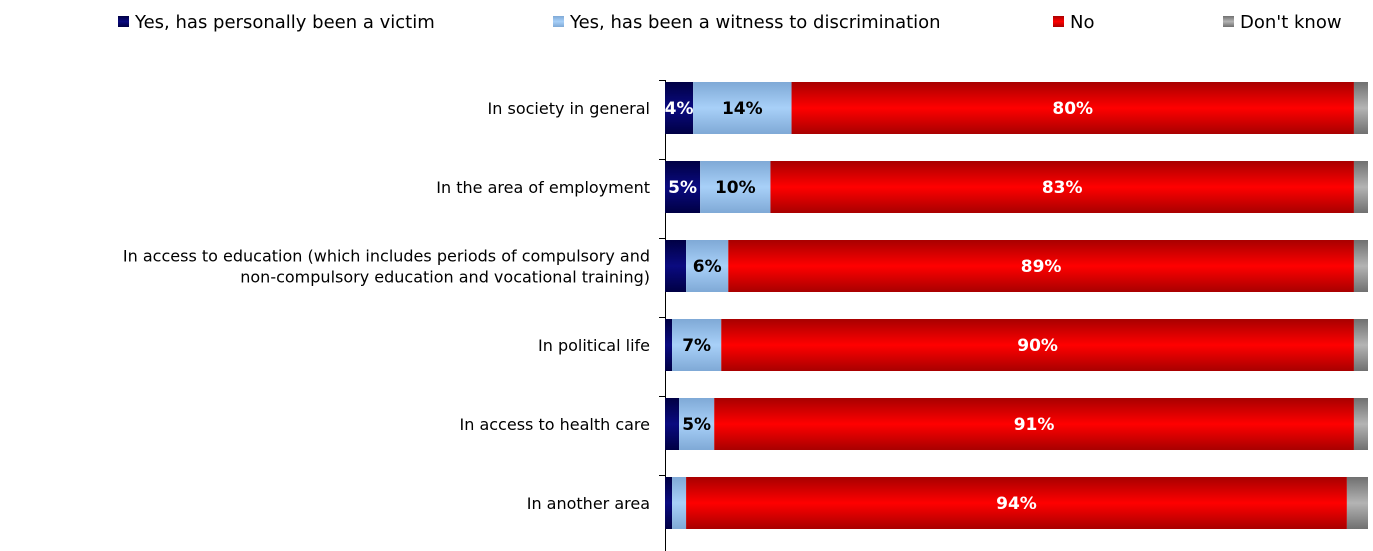 The image size is (1373, 551). I want to click on legend-swatch-don-t-know, so click(1228, 21).